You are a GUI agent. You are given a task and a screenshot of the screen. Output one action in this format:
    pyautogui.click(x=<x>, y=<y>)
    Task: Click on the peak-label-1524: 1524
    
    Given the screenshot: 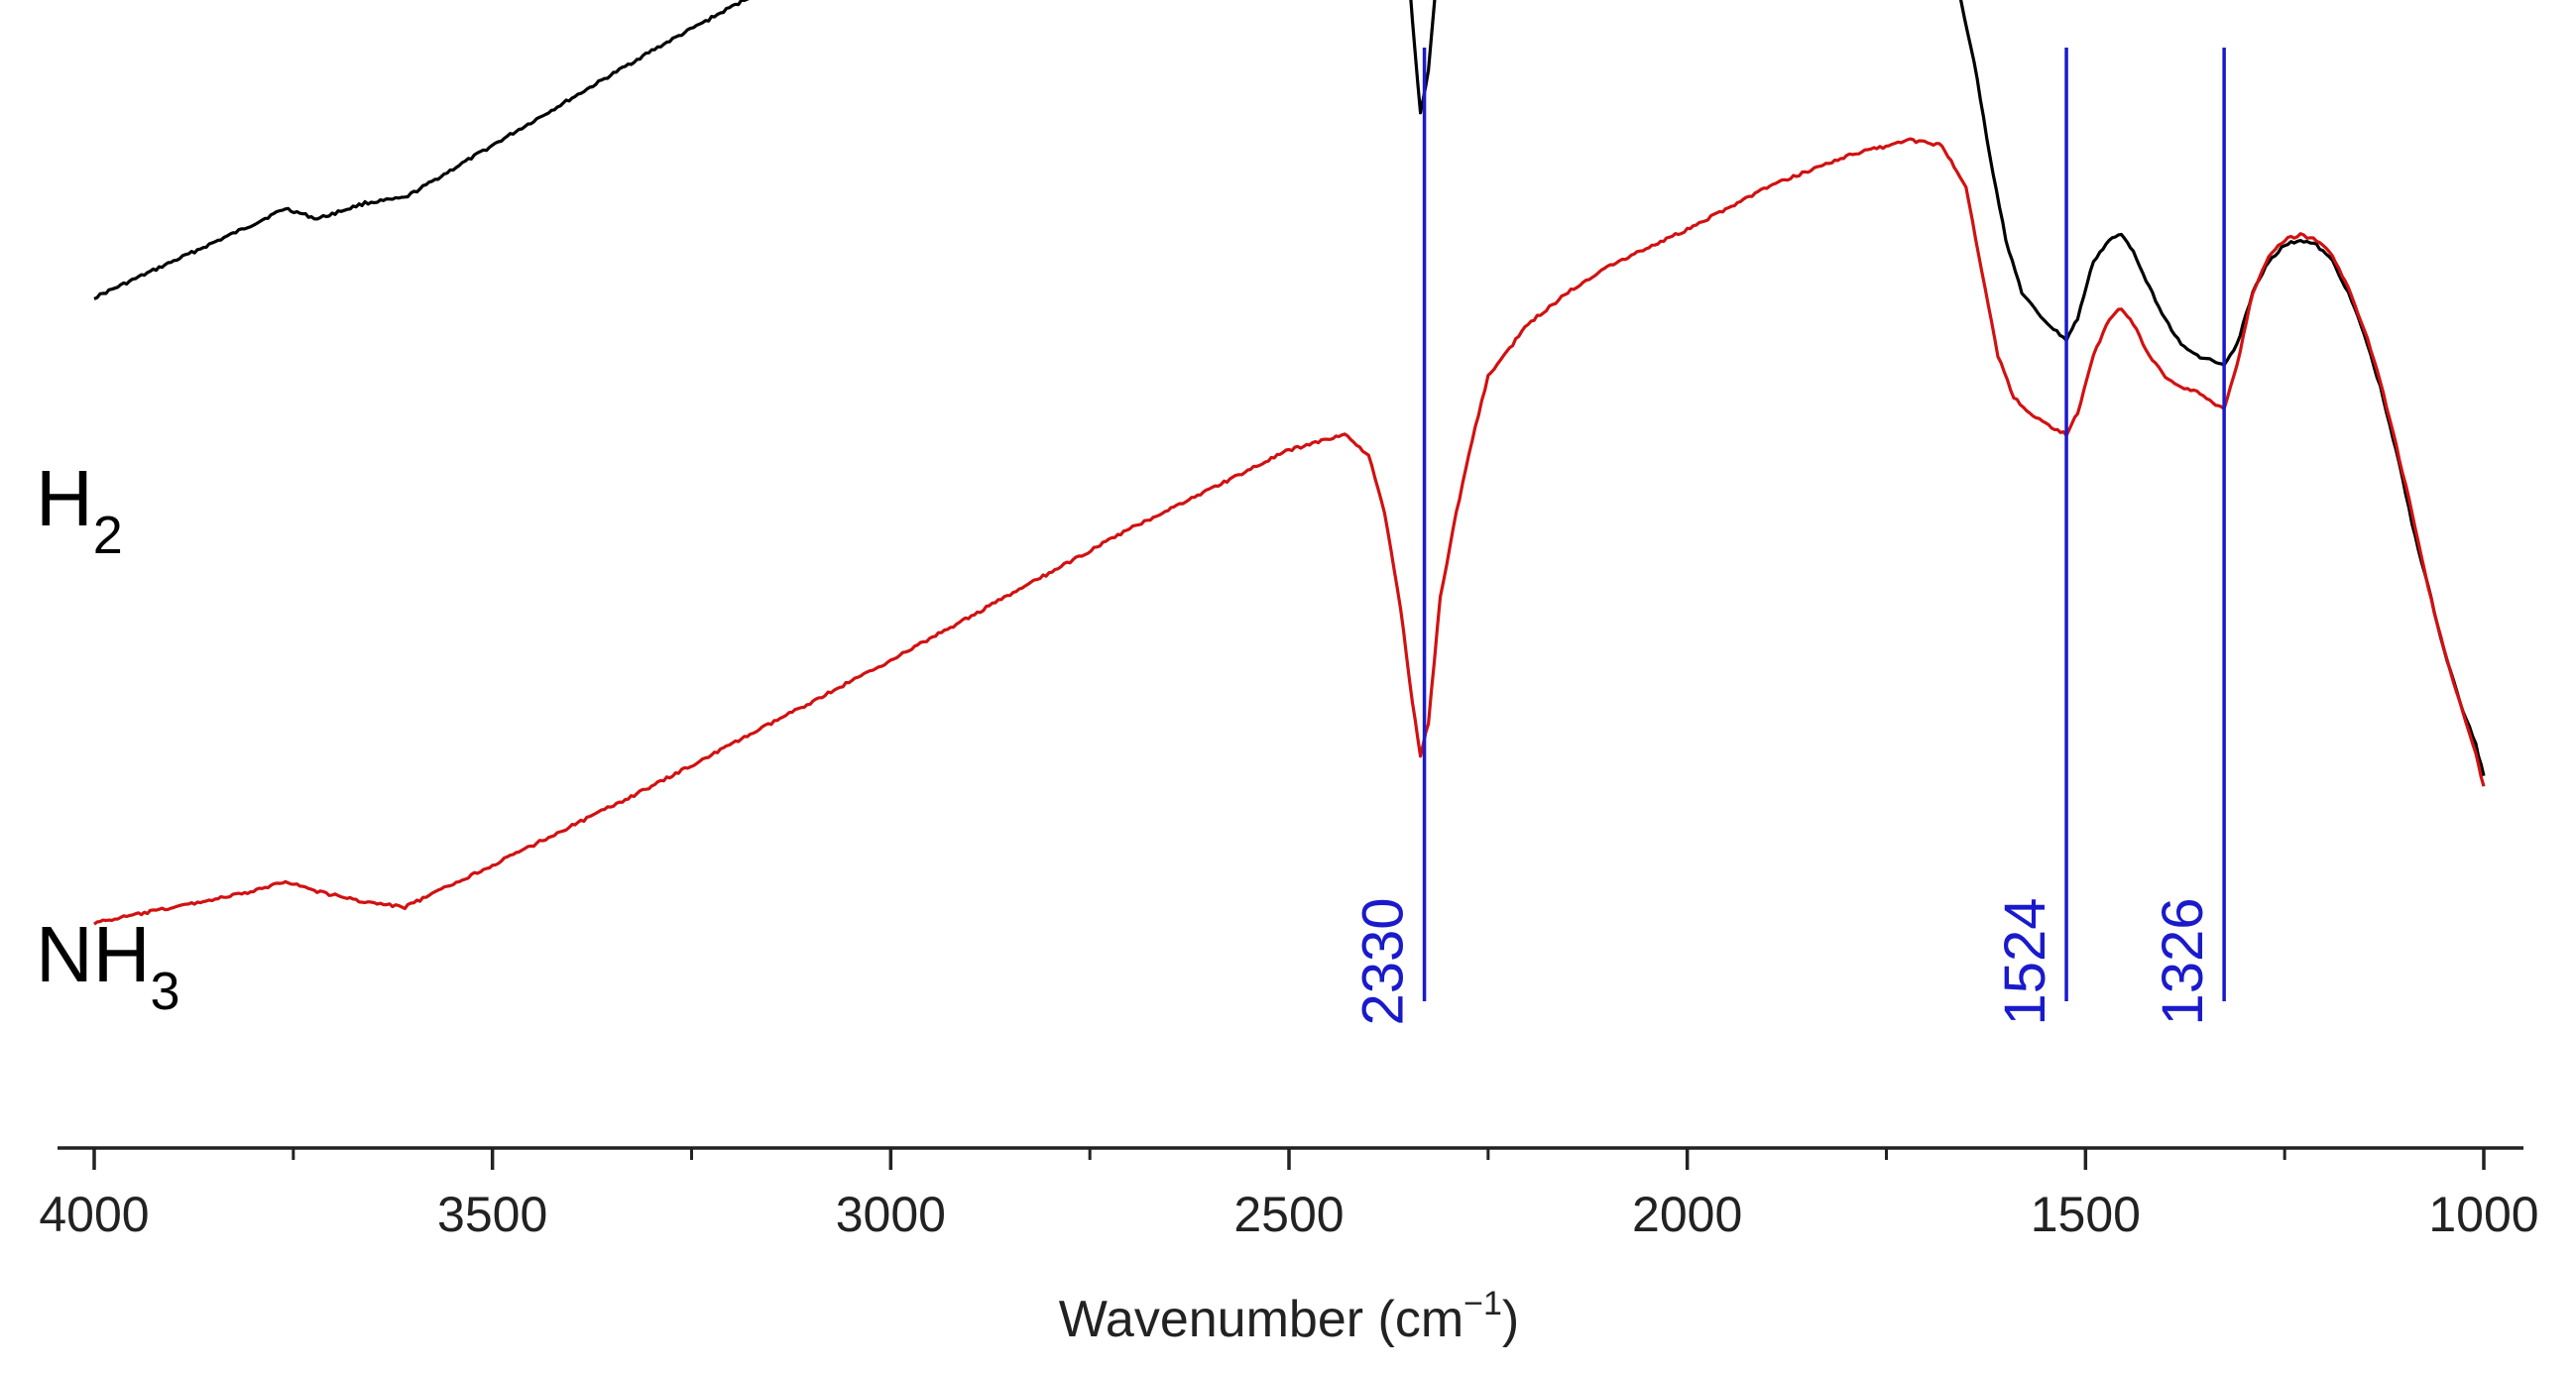 What is the action you would take?
    pyautogui.click(x=2025, y=961)
    